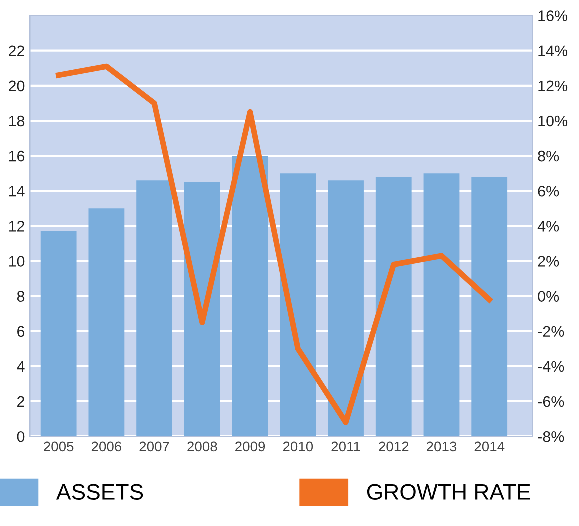 Image resolution: width=579 pixels, height=526 pixels. I want to click on y2-tick-label: 0%, so click(549, 296).